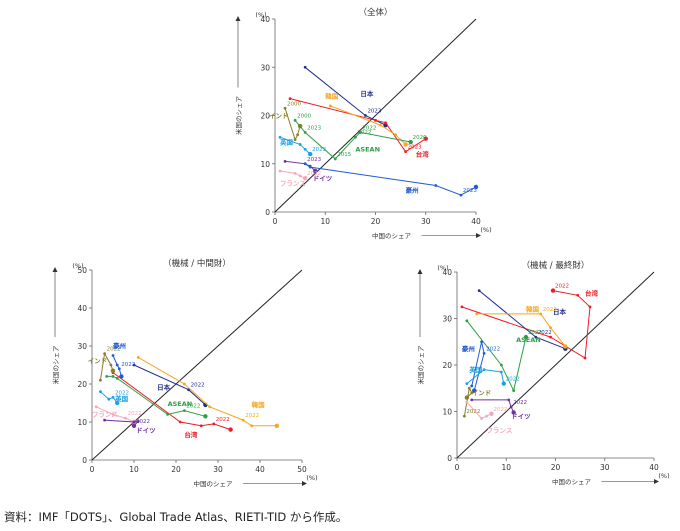  What do you see at coordinates (506, 467) in the screenshot?
I see `x-tick-label: 10` at bounding box center [506, 467].